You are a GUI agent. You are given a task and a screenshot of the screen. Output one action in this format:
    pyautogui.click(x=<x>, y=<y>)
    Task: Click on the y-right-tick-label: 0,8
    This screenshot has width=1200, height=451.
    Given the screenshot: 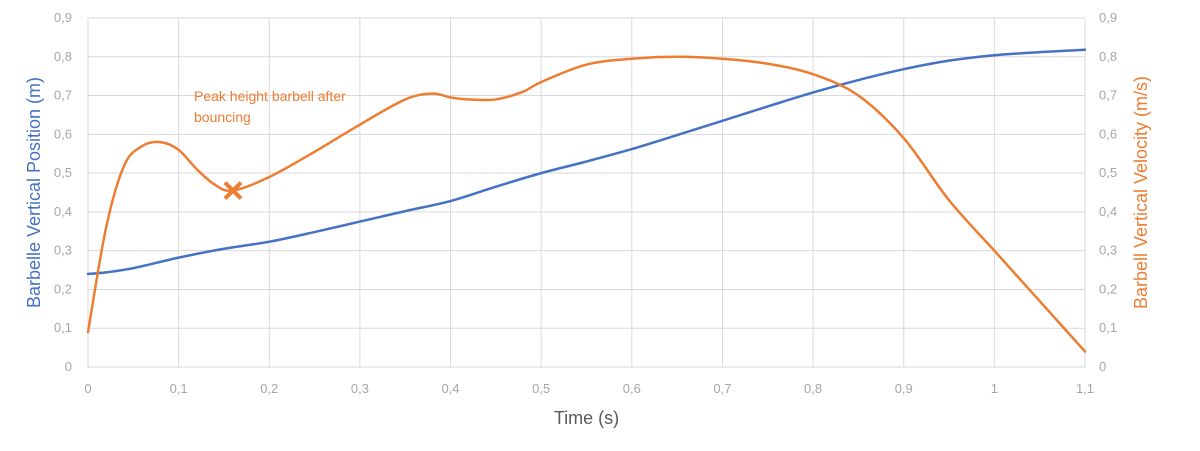 What is the action you would take?
    pyautogui.click(x=1108, y=56)
    